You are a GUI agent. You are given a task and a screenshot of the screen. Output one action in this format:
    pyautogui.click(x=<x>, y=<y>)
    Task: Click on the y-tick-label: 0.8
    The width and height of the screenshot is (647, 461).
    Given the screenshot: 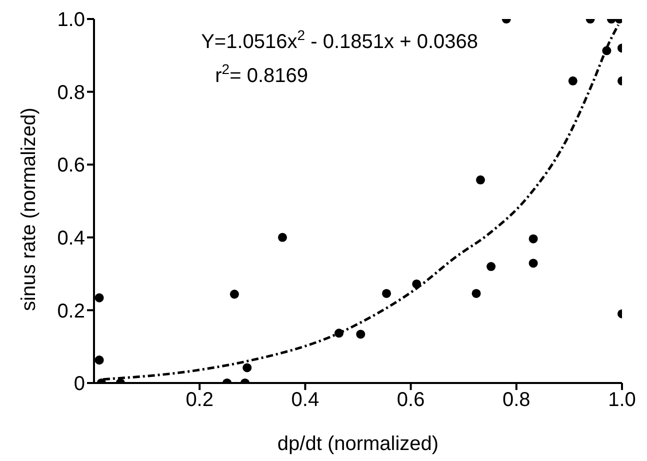 What is the action you would take?
    pyautogui.click(x=71, y=93)
    